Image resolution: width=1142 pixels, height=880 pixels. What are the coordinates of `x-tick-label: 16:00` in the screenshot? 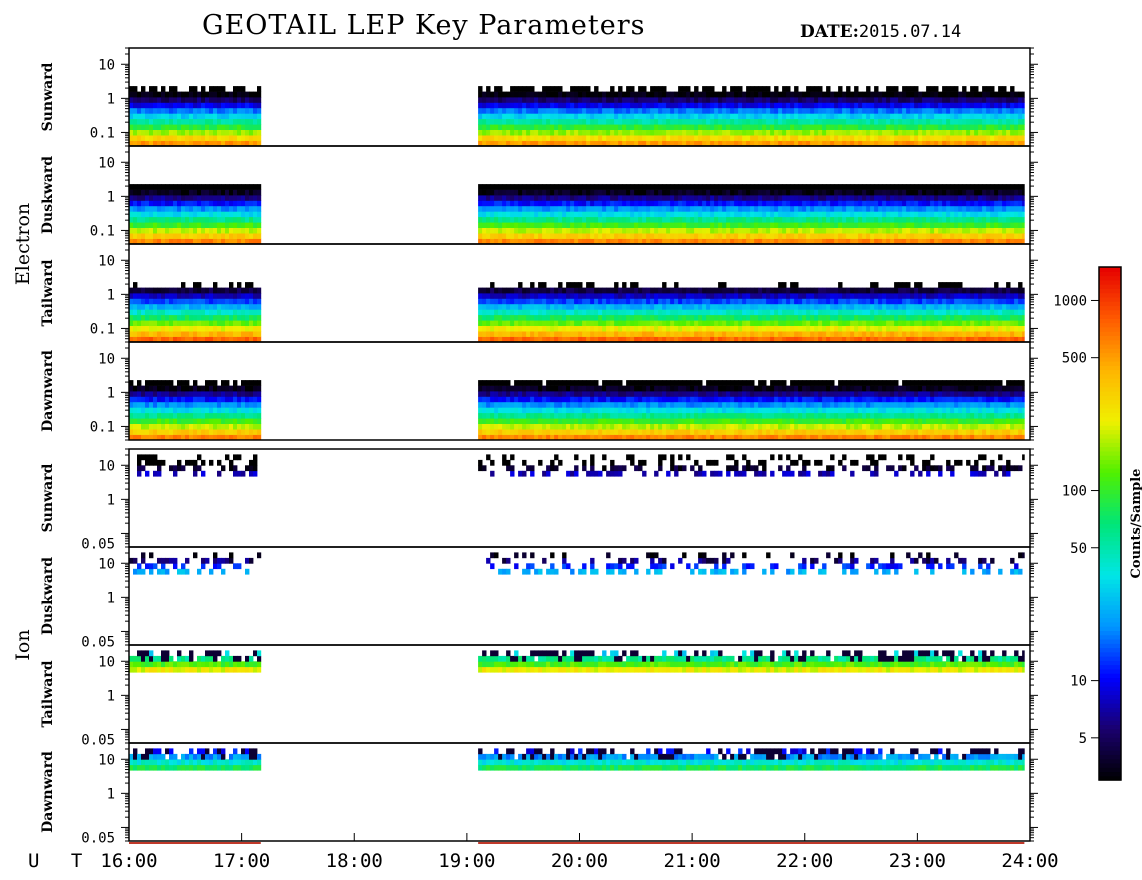 It's located at (128, 861).